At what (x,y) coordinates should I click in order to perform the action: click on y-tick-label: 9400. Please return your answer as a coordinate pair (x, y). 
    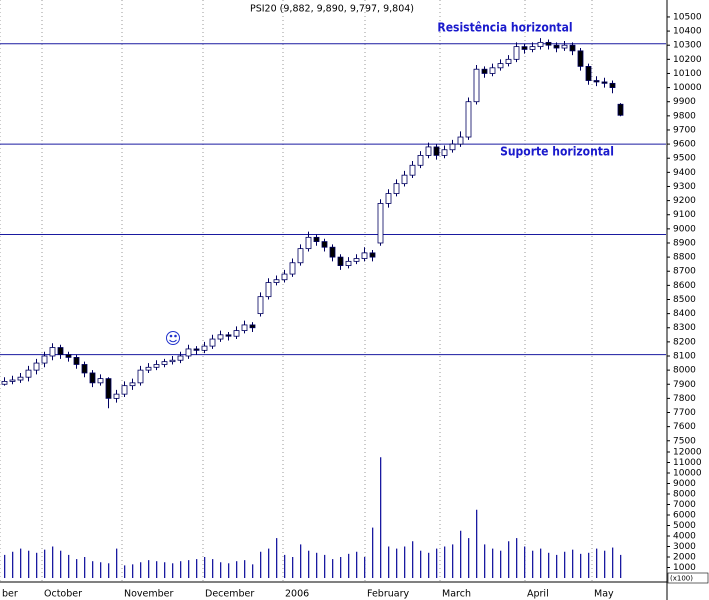
    Looking at the image, I should click on (684, 173).